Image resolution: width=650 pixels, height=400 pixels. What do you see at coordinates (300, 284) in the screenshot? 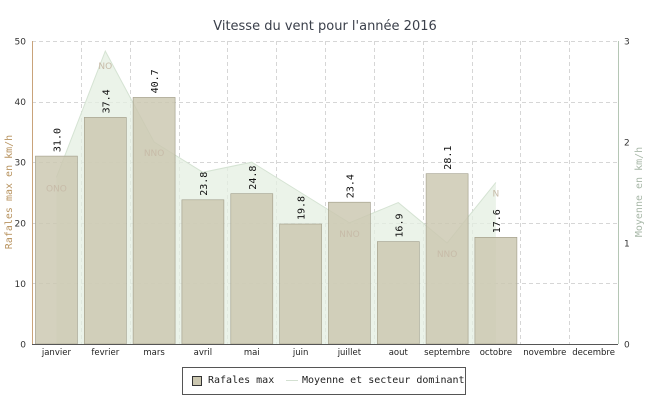
I see `bar-juin` at bounding box center [300, 284].